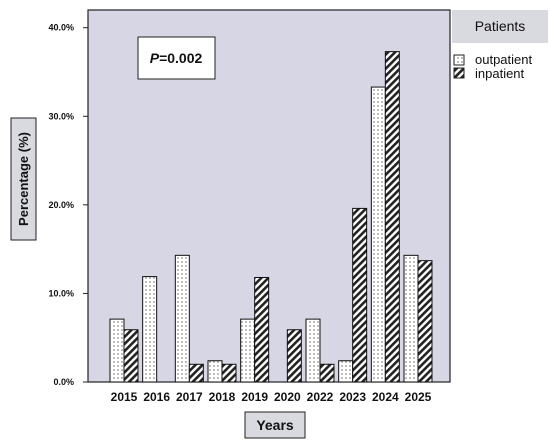  What do you see at coordinates (196, 373) in the screenshot?
I see `bar-inpatient-2017` at bounding box center [196, 373].